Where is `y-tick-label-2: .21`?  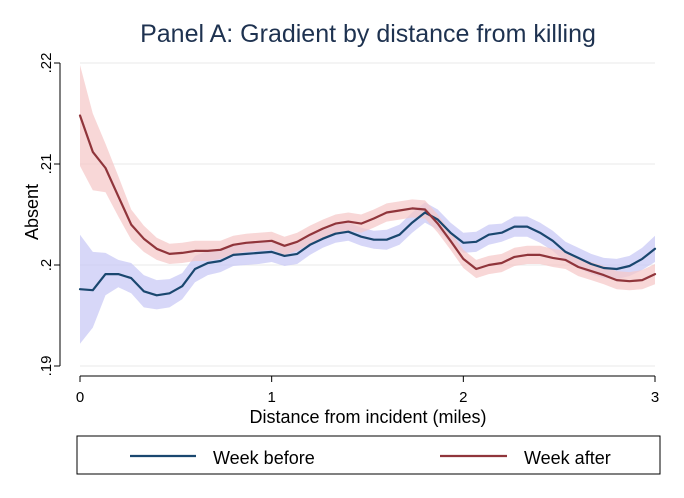 y-tick-label-2: .21 is located at coordinates (46, 164).